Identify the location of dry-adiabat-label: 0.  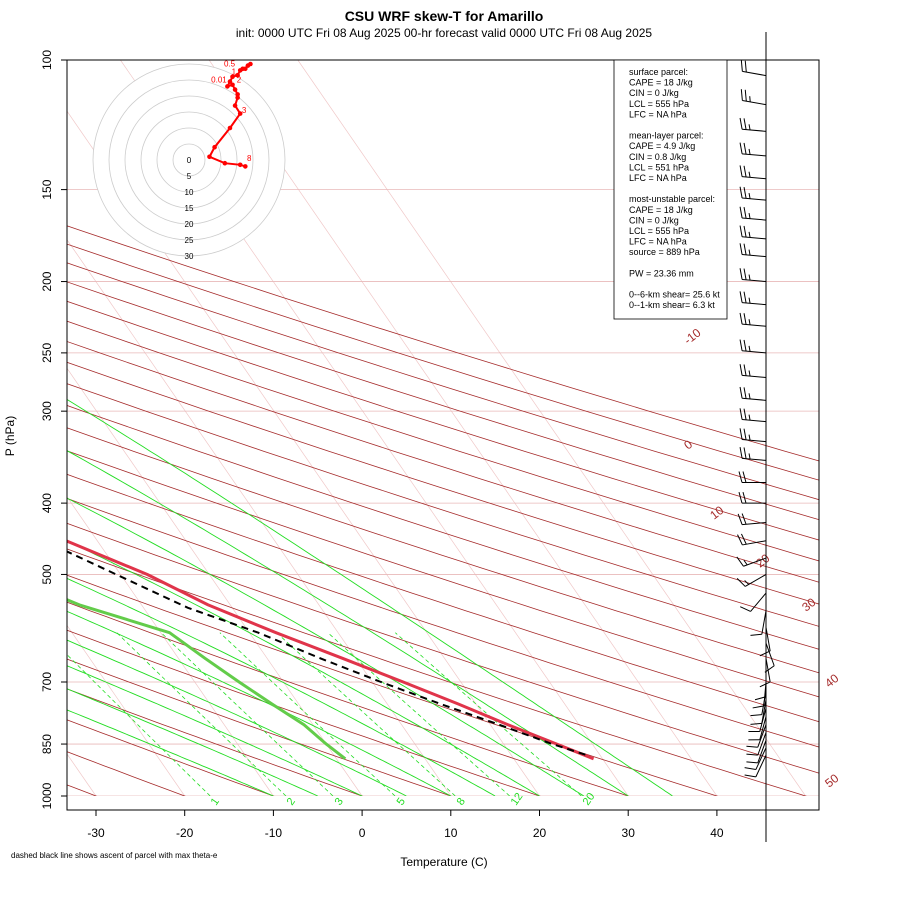
(688, 444).